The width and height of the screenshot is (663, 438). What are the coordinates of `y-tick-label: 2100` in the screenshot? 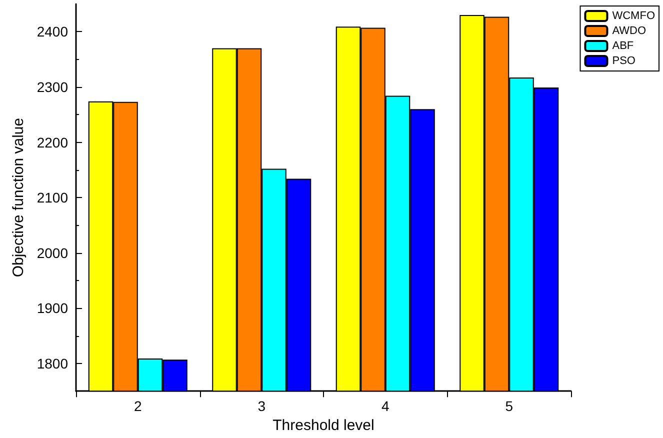 It's located at (52, 198).